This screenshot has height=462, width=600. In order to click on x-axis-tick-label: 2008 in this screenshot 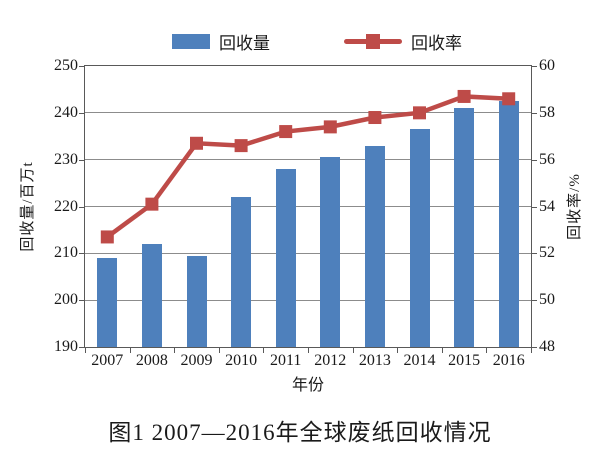, I will do `click(151, 360)`.